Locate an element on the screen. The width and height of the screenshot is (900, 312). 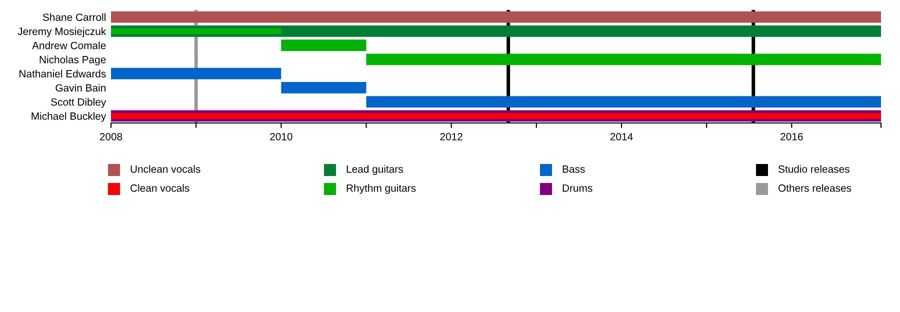
y-tick-label: Jeremy Mosiejczuk is located at coordinates (62, 32).